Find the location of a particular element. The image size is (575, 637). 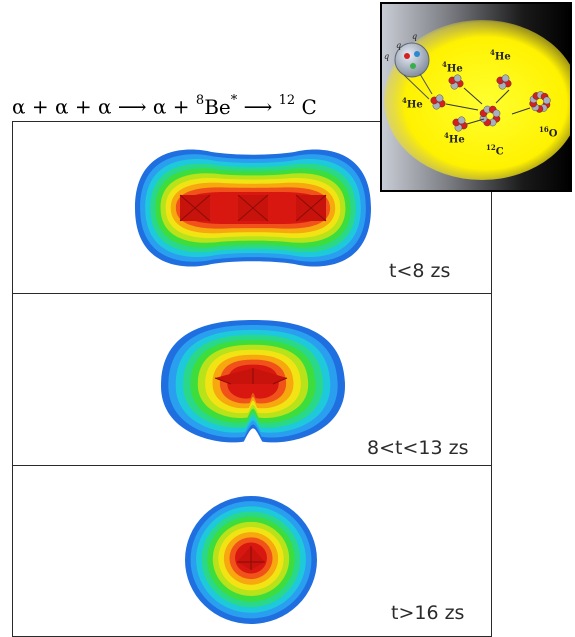

beryllium-term: 8Be* is located at coordinates (216, 106).